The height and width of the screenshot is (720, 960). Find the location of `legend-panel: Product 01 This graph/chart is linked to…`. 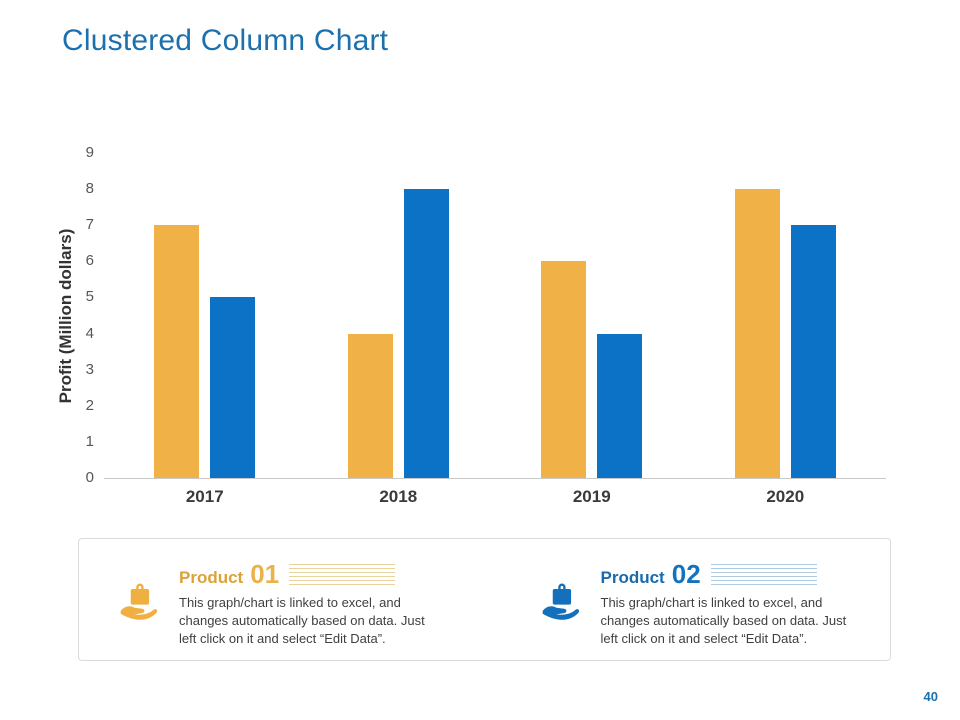

legend-panel: Product 01 This graph/chart is linked to… is located at coordinates (484, 599).